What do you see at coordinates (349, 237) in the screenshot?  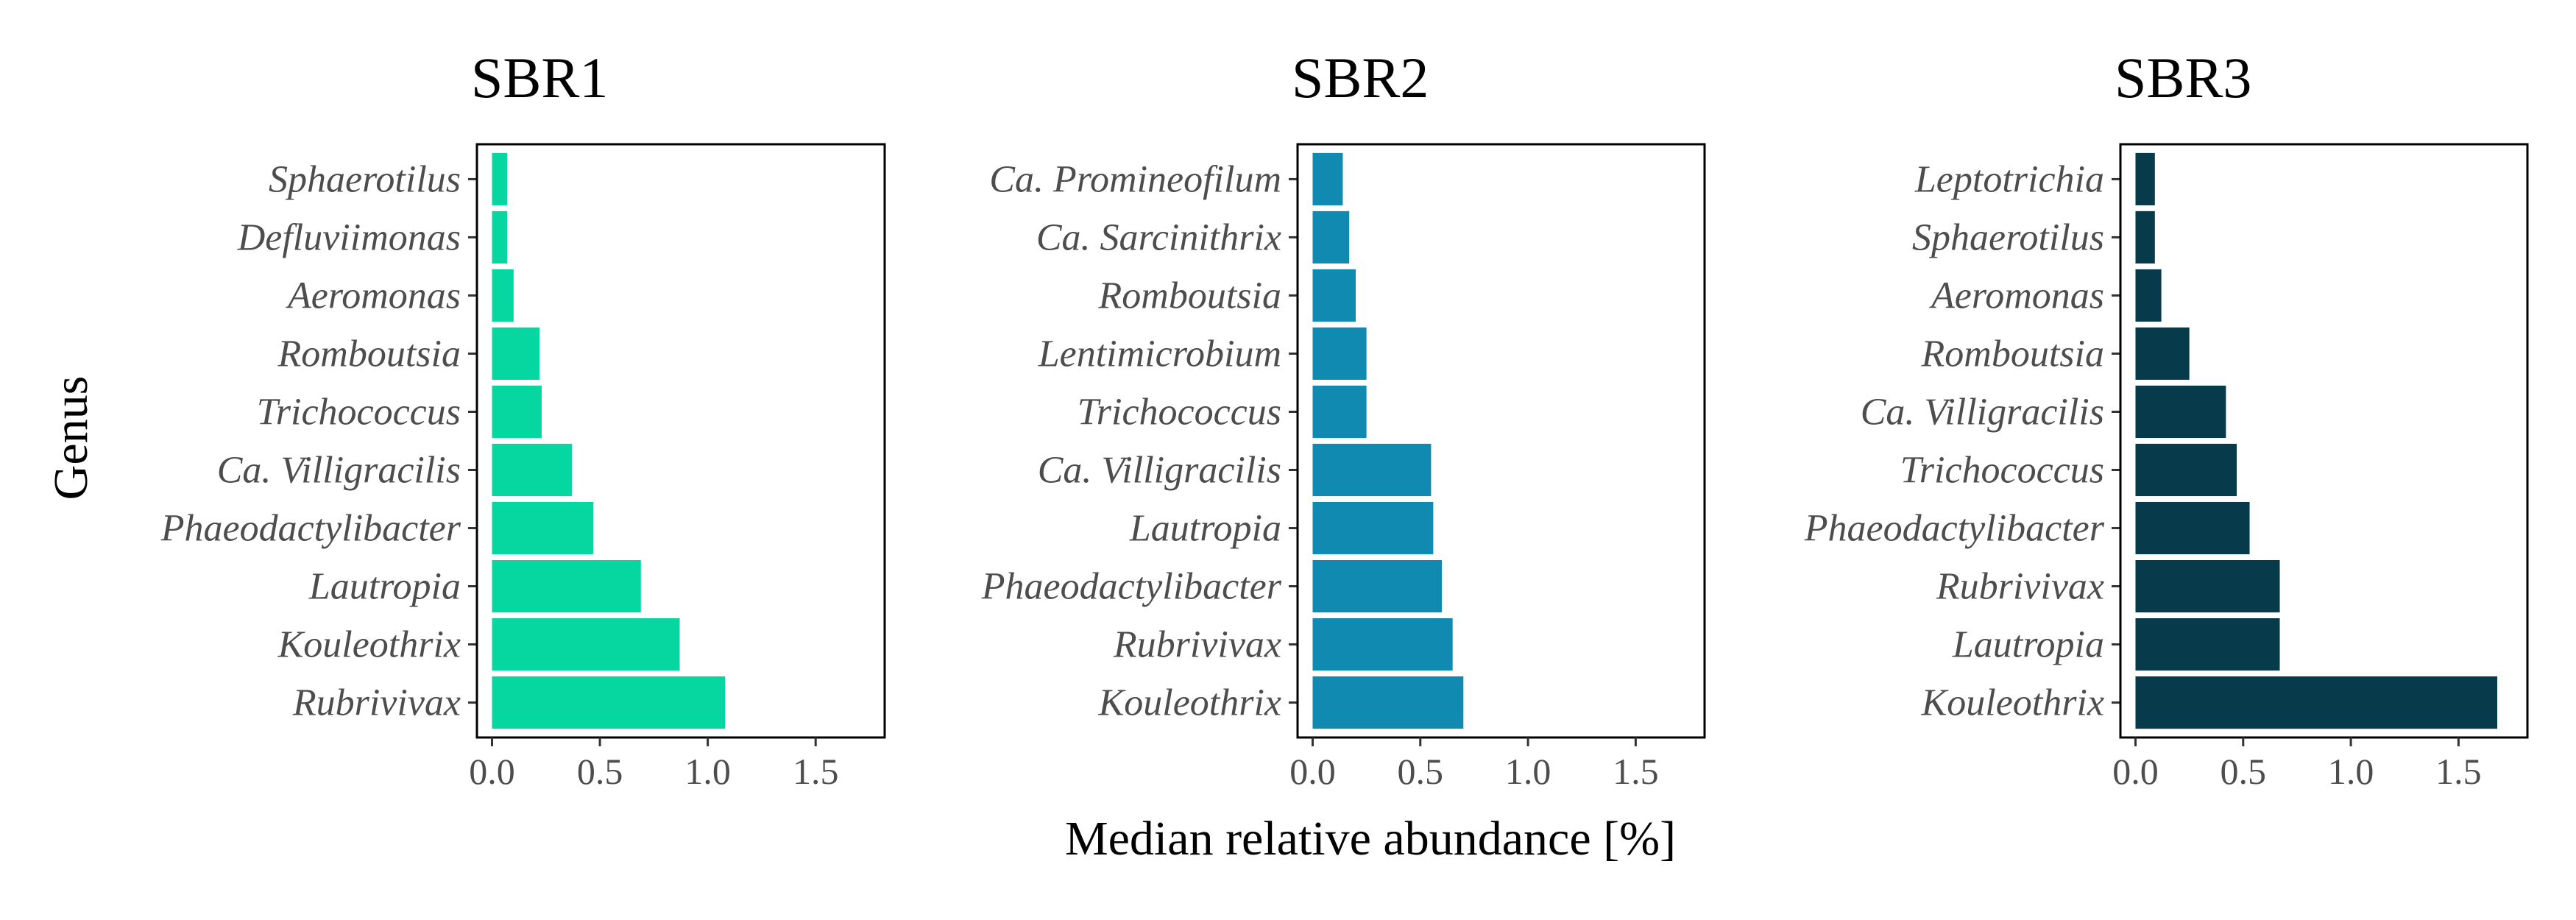 I see `y-tick-label: Defluviimonas` at bounding box center [349, 237].